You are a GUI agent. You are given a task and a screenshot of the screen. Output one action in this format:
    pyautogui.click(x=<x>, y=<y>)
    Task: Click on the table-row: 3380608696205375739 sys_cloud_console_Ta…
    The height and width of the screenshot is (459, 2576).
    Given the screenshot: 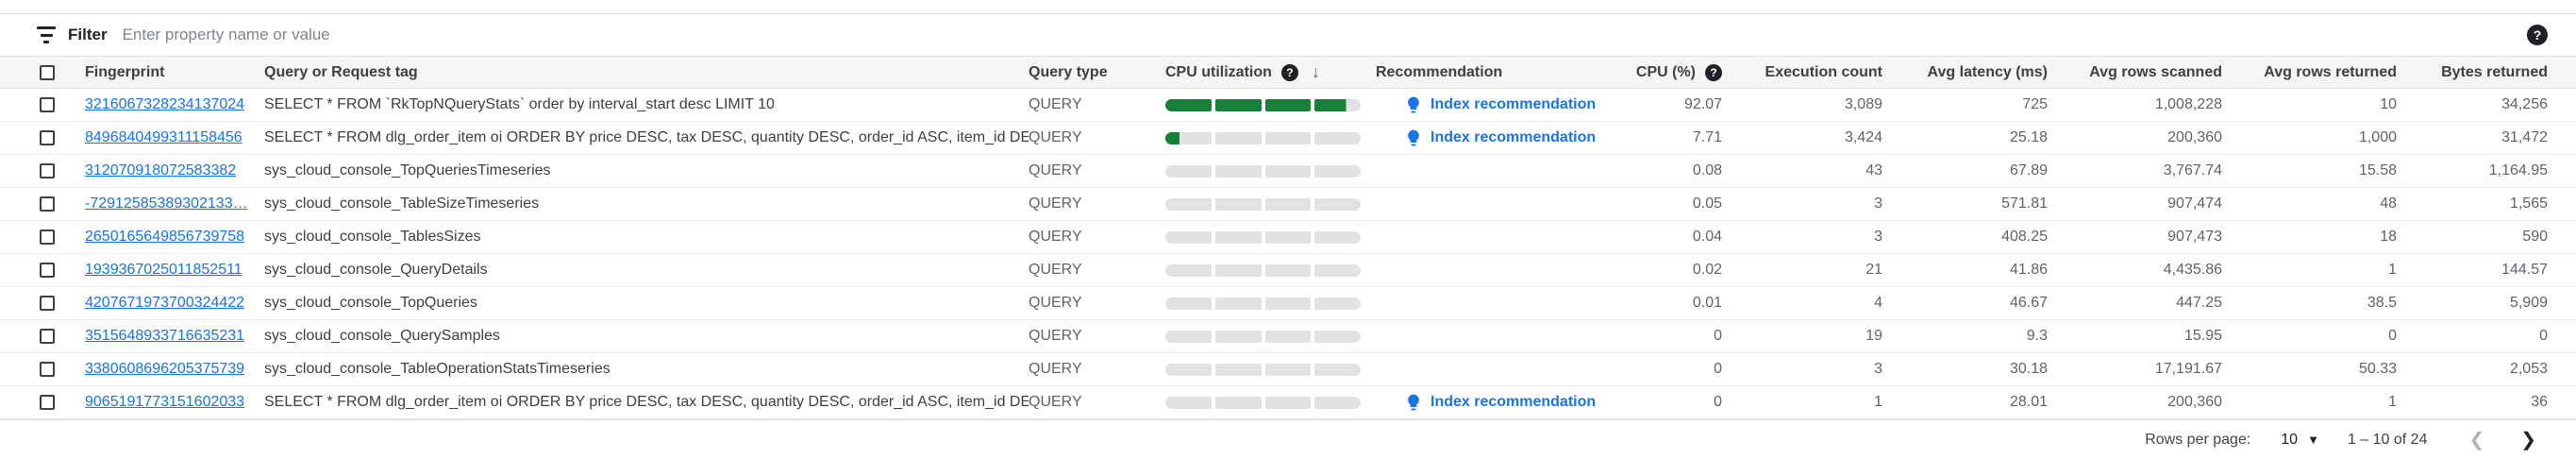 What is the action you would take?
    pyautogui.click(x=1288, y=369)
    